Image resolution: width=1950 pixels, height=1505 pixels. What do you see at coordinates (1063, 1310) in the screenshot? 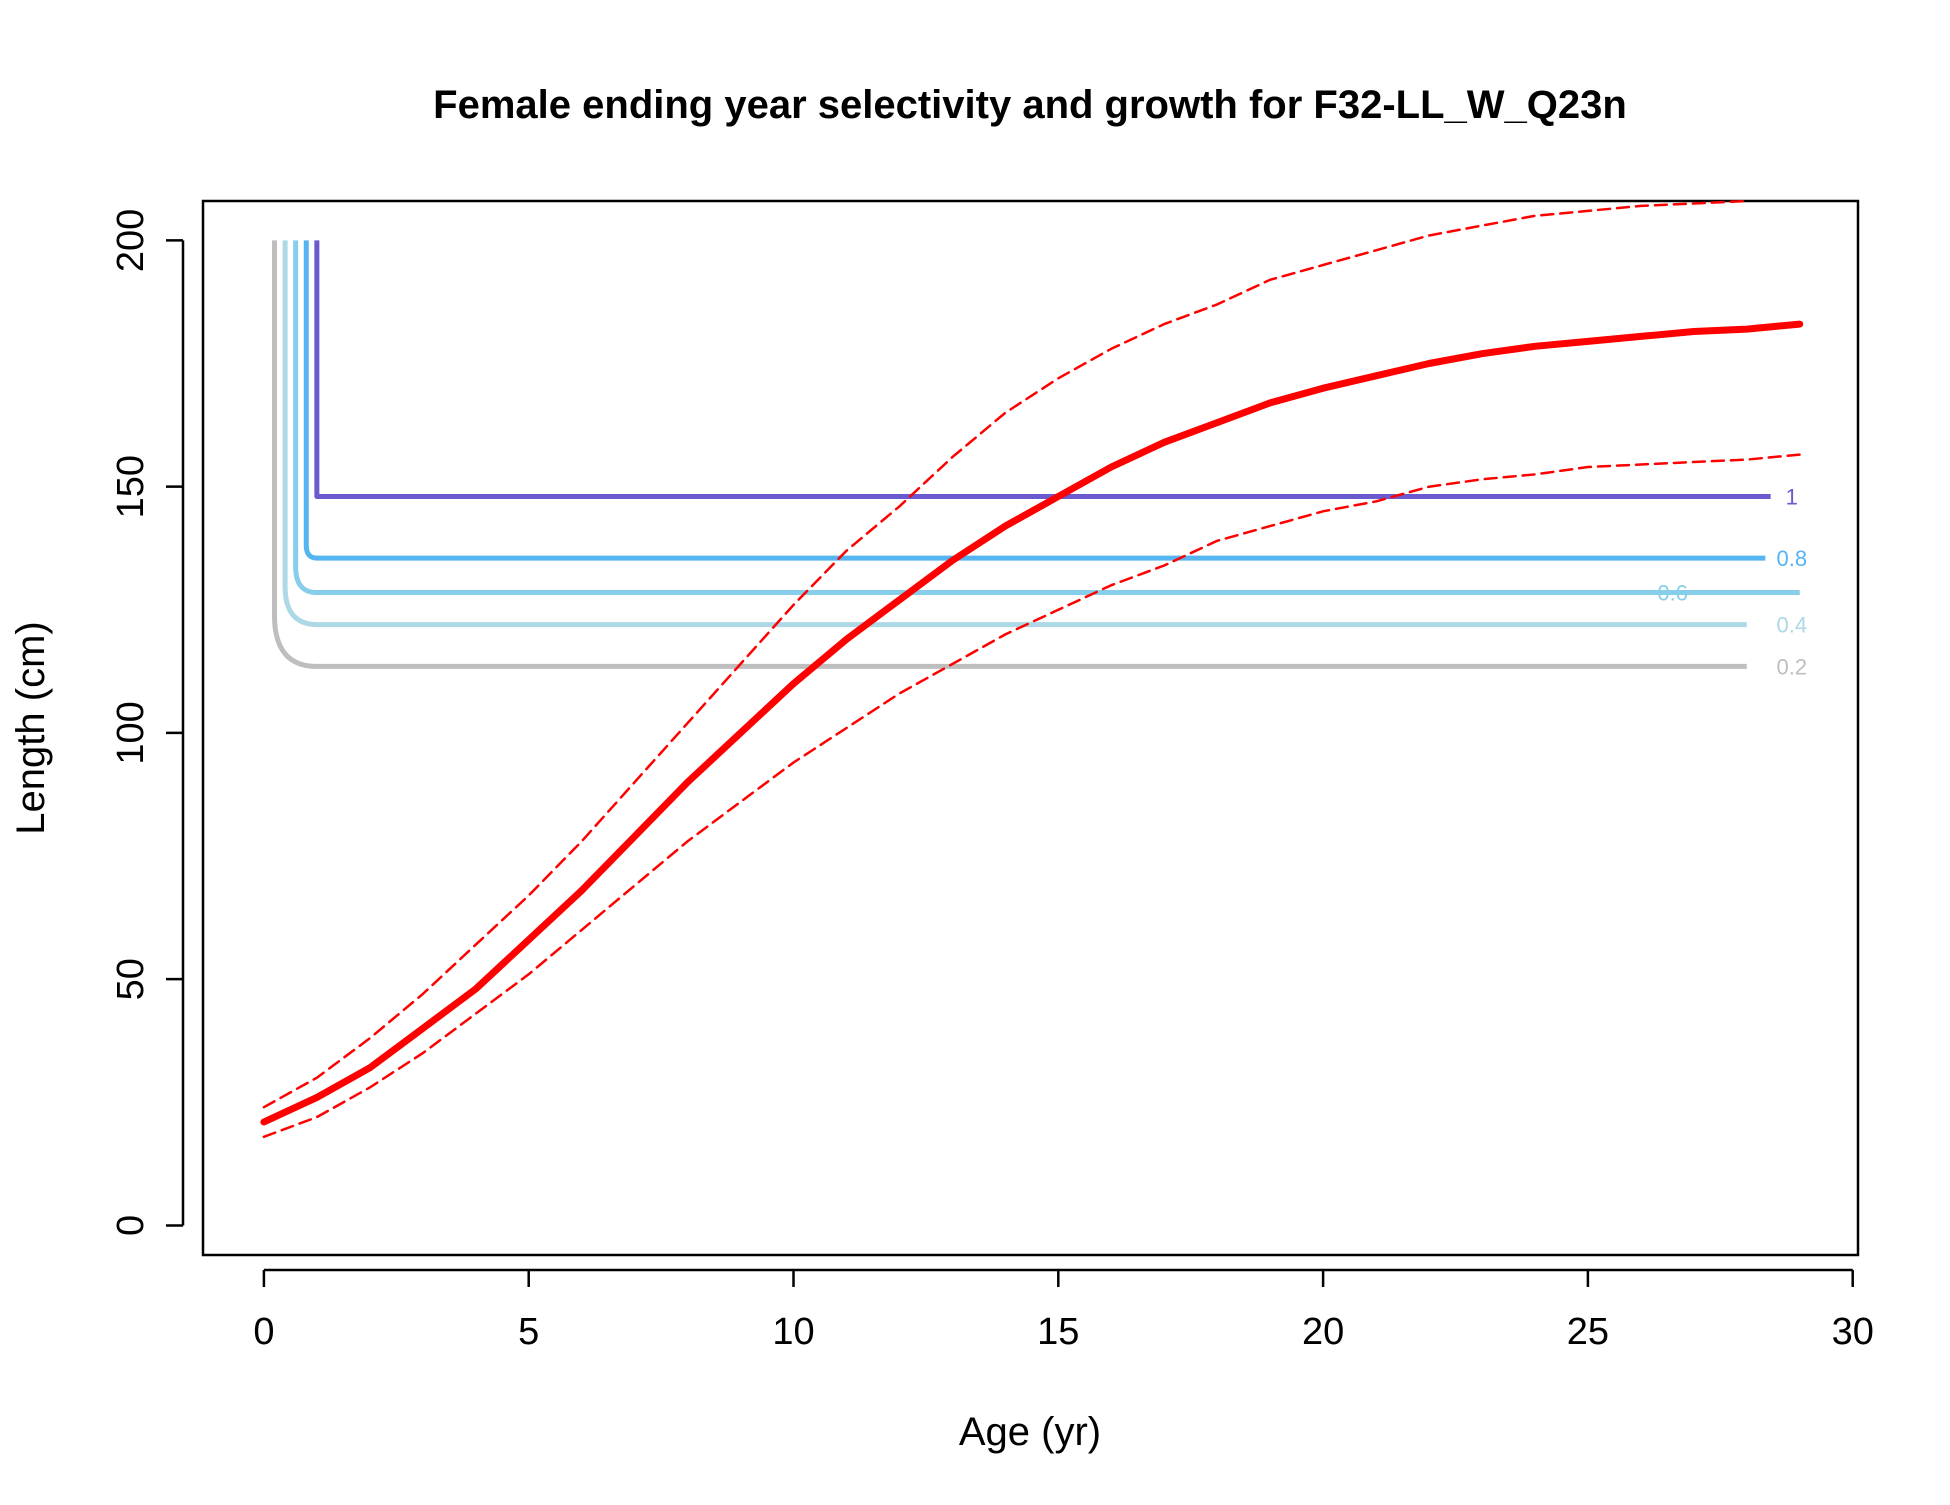
I see `x-axis: 0 5 10 15 20 25 30` at bounding box center [1063, 1310].